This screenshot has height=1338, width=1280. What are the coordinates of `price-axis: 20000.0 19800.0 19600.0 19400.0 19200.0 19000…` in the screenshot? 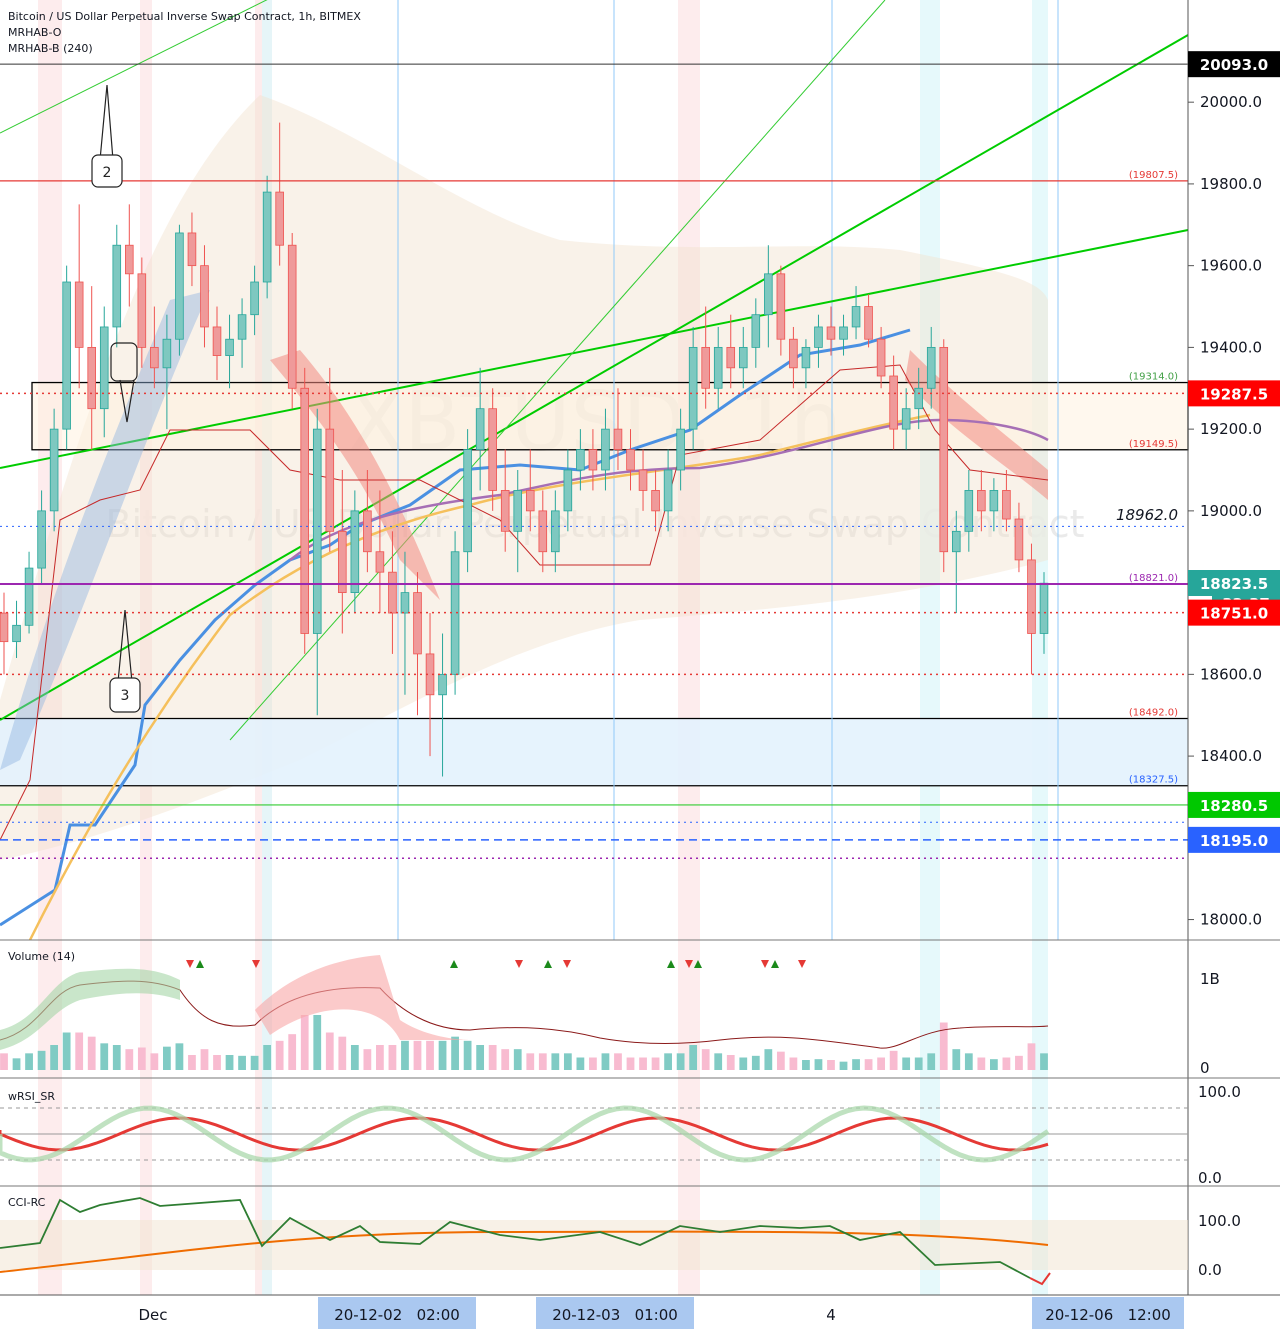 It's located at (1234, 490).